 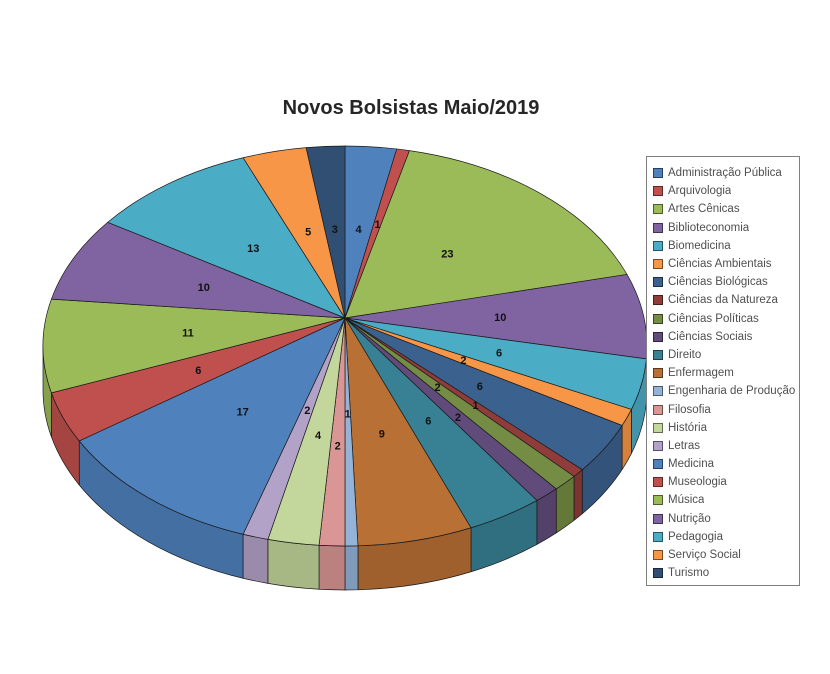 I want to click on legend-label: Serviço Social, so click(x=704, y=555).